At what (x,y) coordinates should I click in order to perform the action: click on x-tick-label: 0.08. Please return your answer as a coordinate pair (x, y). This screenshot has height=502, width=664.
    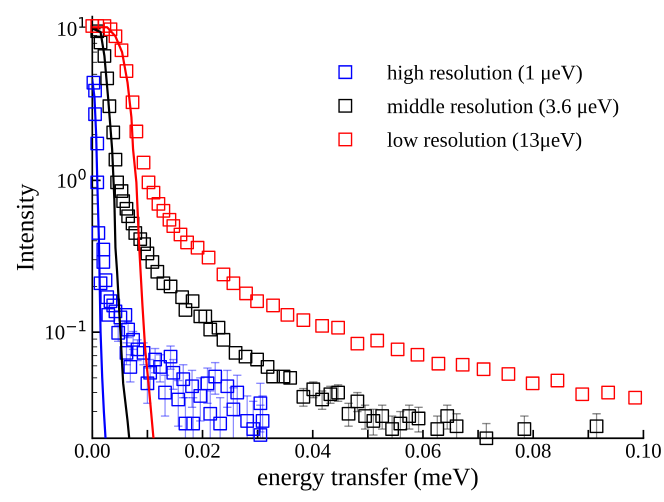
    Looking at the image, I should click on (533, 451).